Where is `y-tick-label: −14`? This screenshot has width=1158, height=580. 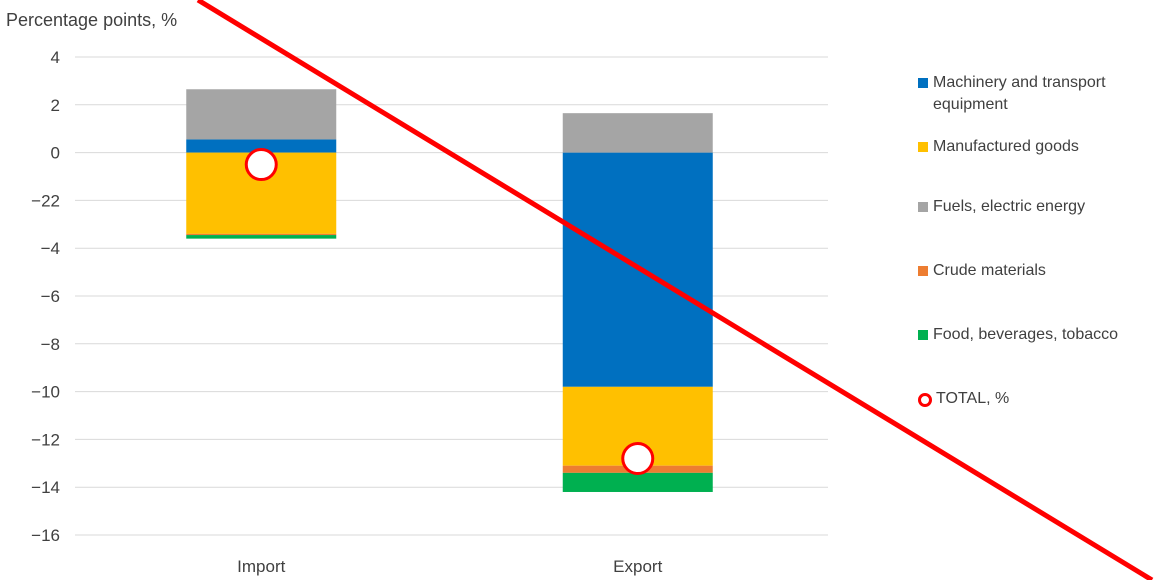 y-tick-label: −14 is located at coordinates (45, 487).